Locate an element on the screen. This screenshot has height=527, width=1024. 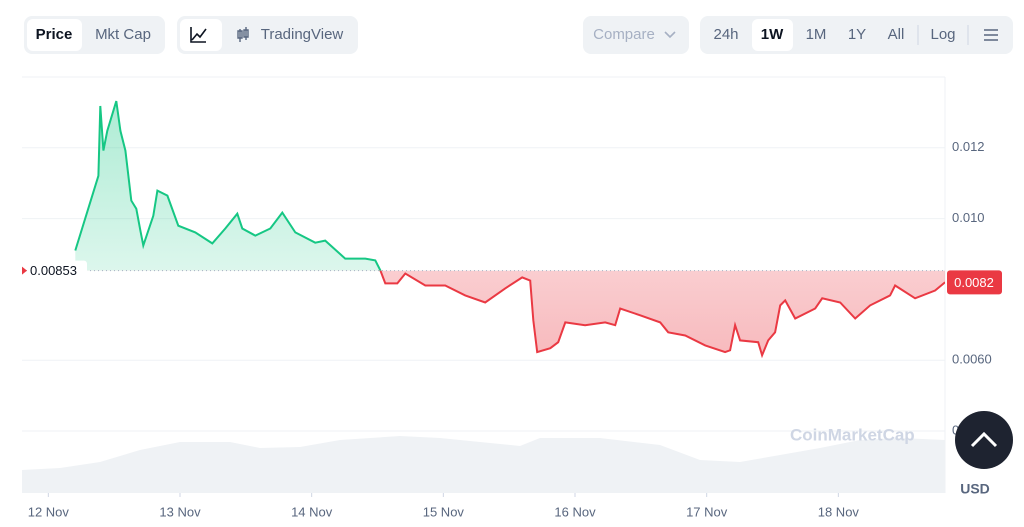
x-tick-label: 16 Nov is located at coordinates (575, 511).